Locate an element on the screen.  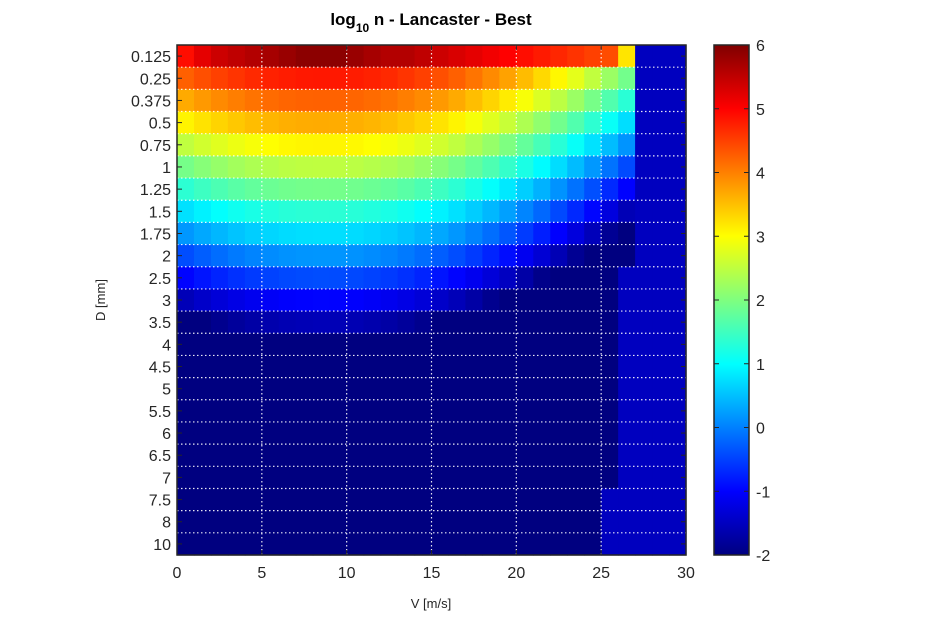
x-tick-label: 10 is located at coordinates (347, 573).